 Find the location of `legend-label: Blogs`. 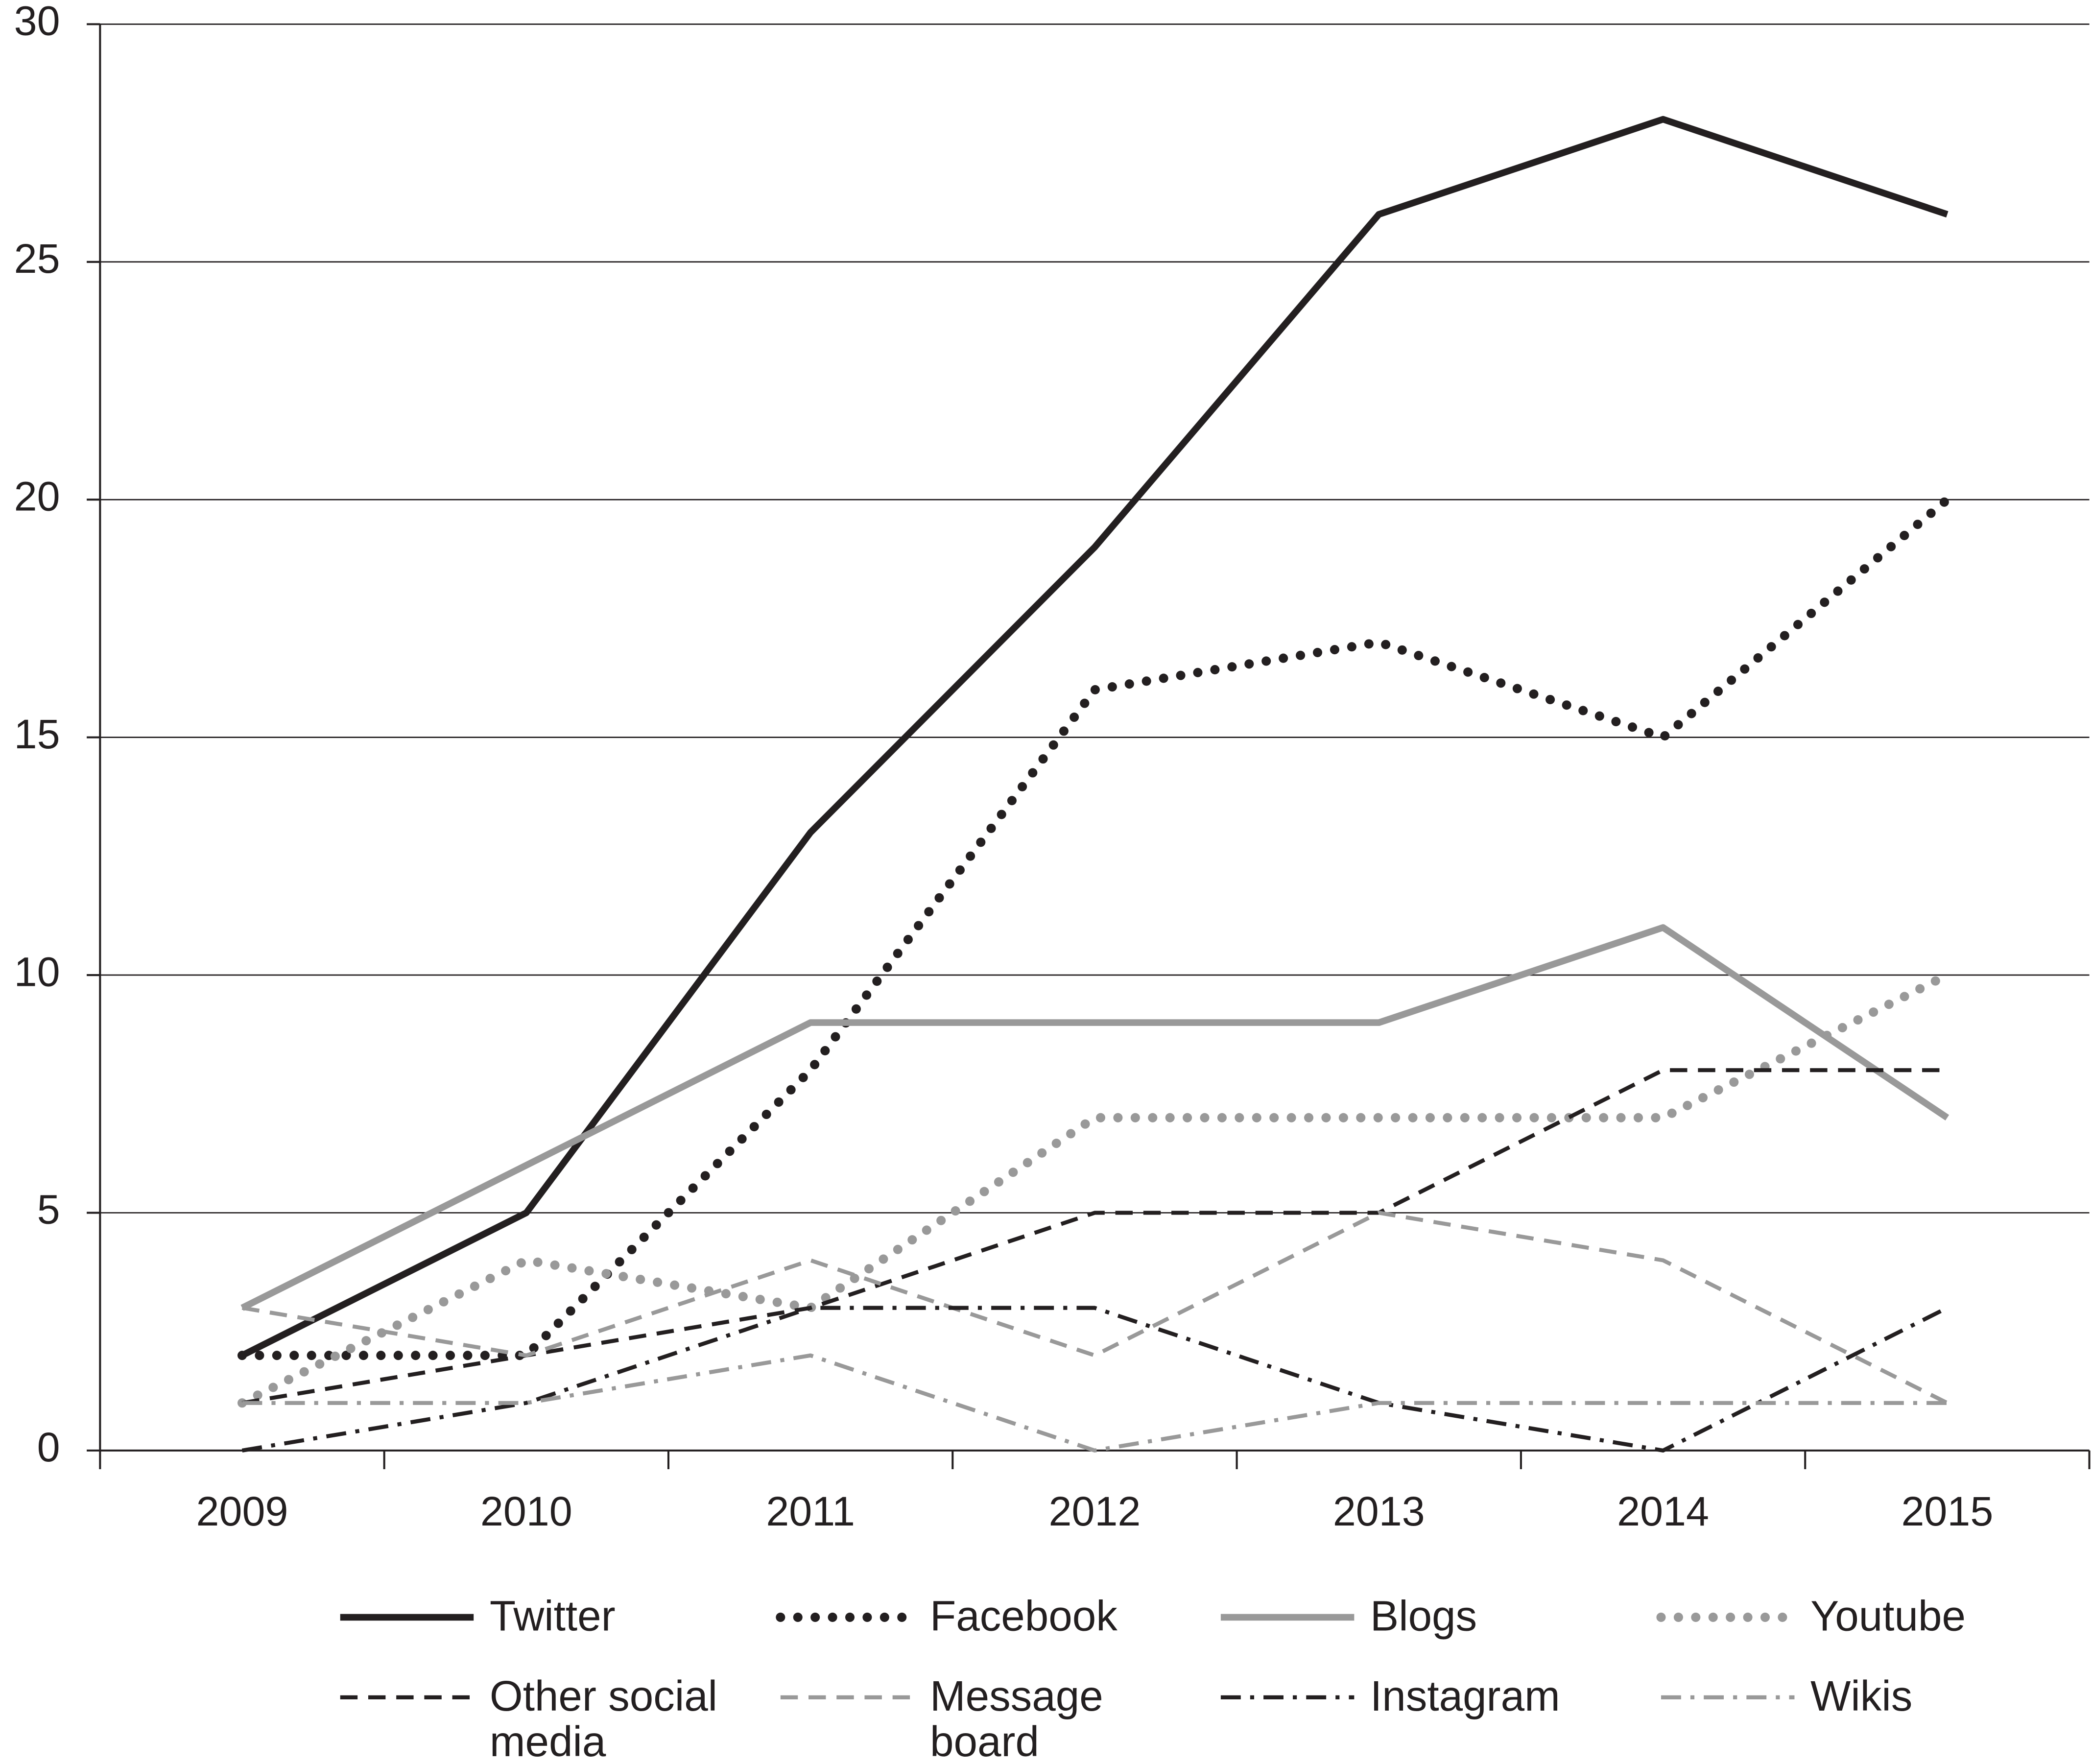

legend-label: Blogs is located at coordinates (1423, 1616).